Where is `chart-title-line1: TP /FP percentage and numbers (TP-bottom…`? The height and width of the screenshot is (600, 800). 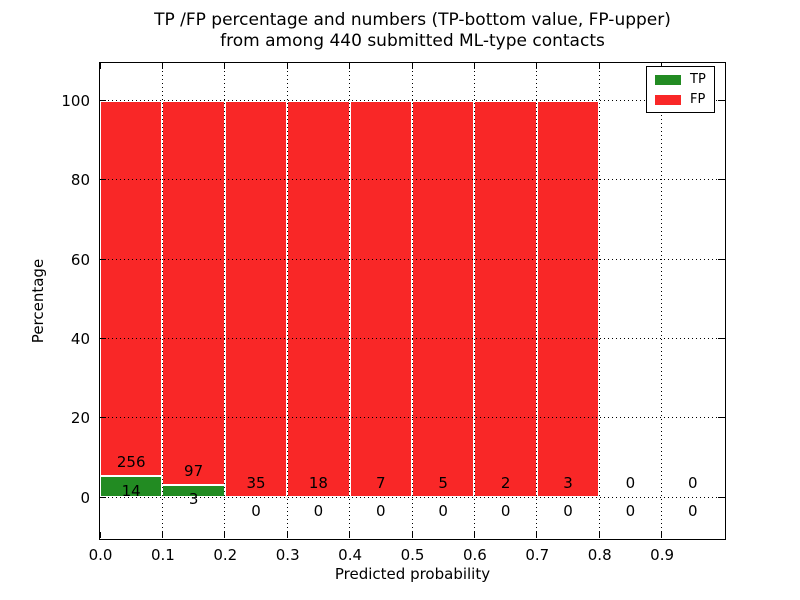
chart-title-line1: TP /FP percentage and numbers (TP-bottom… is located at coordinates (412, 20).